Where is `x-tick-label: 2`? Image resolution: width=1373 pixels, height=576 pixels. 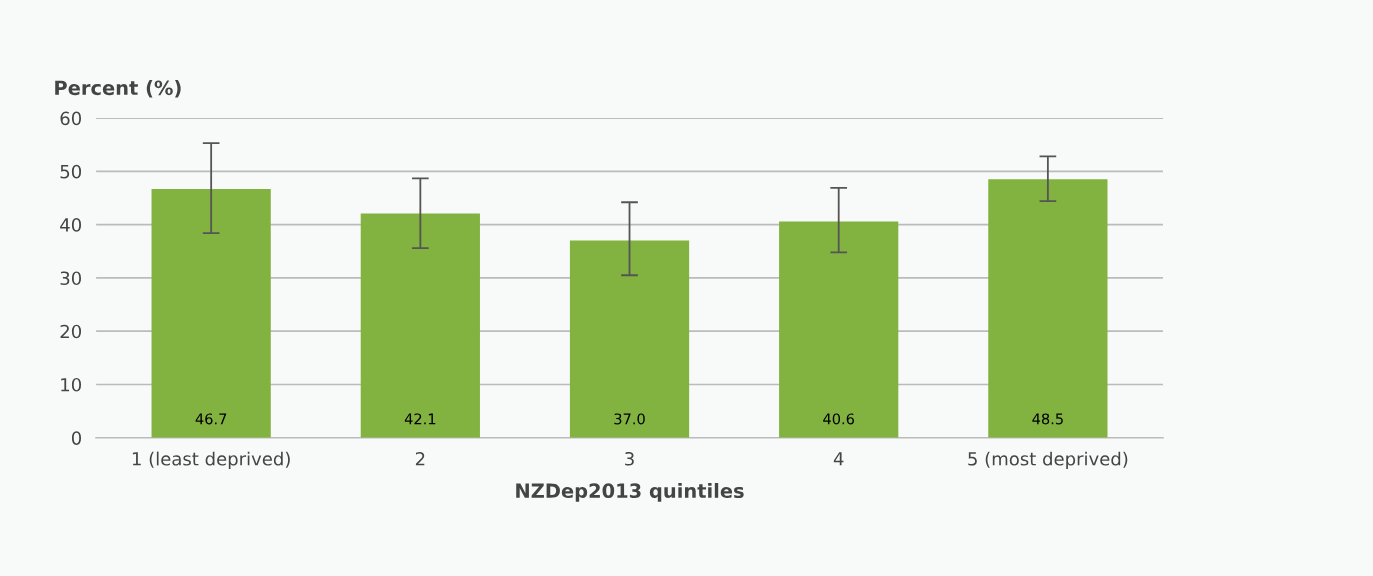
x-tick-label: 2 is located at coordinates (420, 458).